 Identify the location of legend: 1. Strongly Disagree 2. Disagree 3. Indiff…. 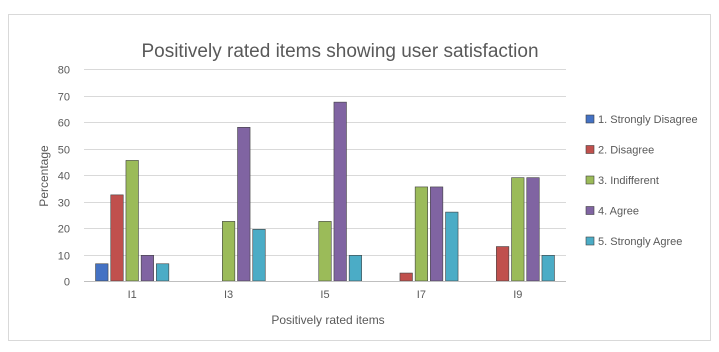
(641, 181).